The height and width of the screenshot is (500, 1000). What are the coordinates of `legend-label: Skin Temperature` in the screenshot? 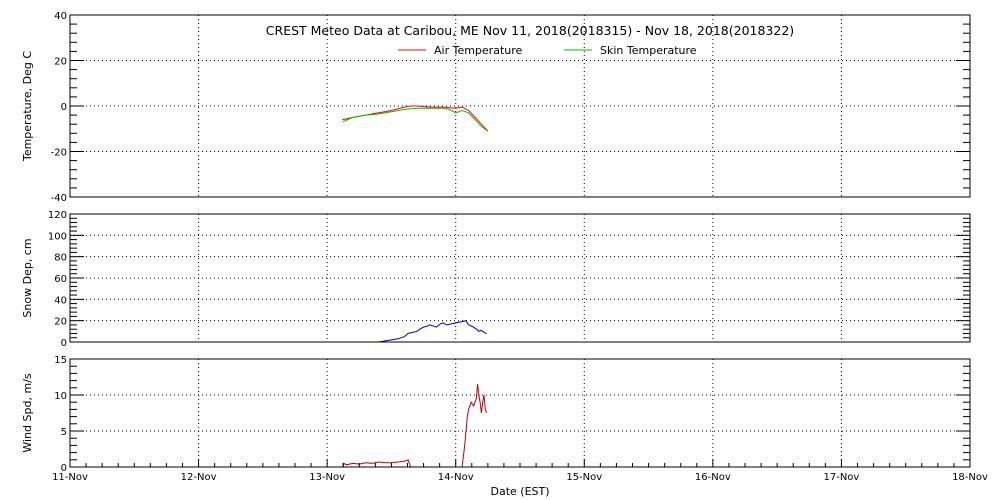 It's located at (648, 50).